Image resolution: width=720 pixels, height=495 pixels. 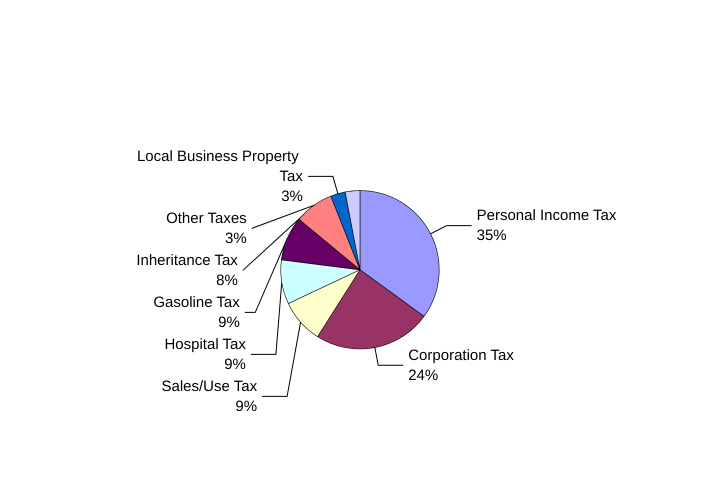 I want to click on data-label: 35%, so click(x=491, y=235).